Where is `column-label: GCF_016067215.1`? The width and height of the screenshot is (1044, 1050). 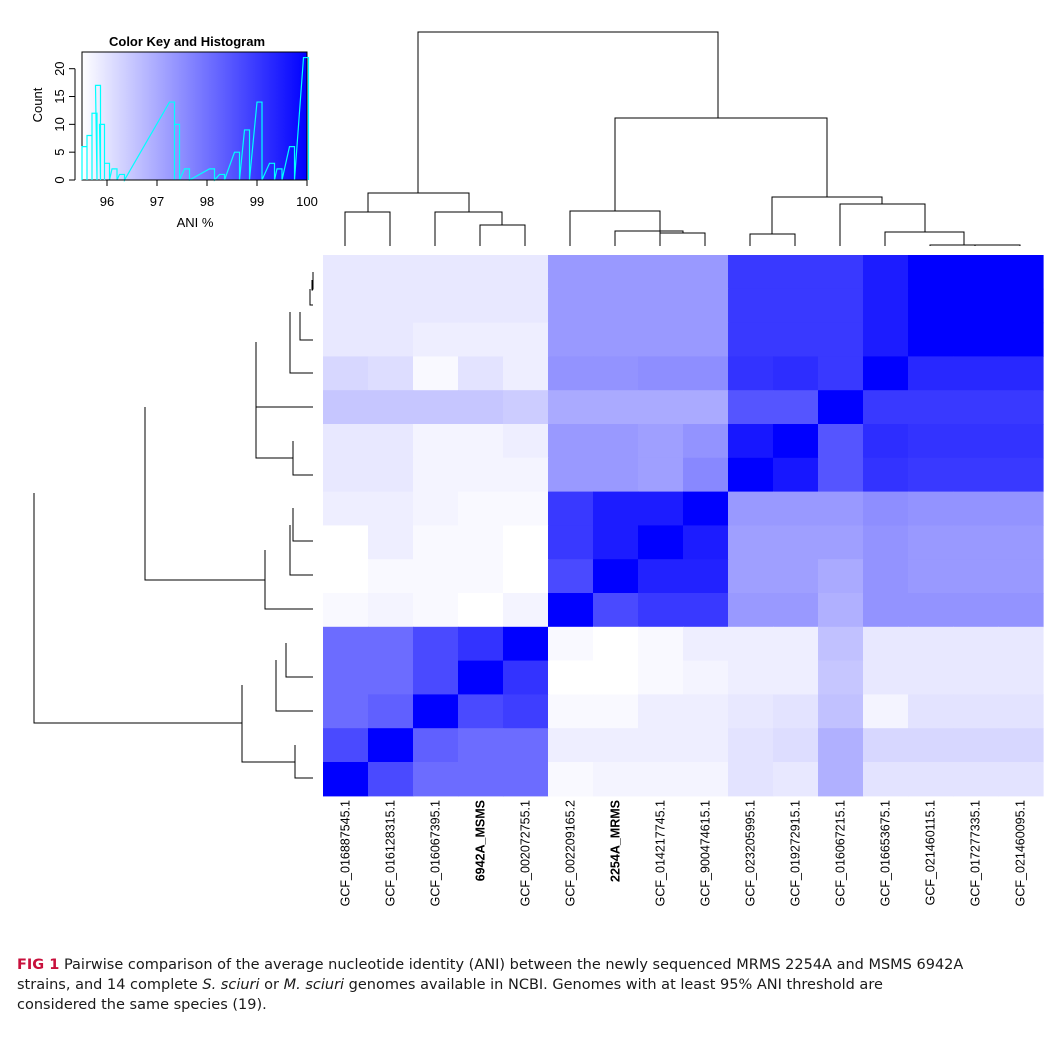
column-label: GCF_016067215.1 is located at coordinates (841, 853).